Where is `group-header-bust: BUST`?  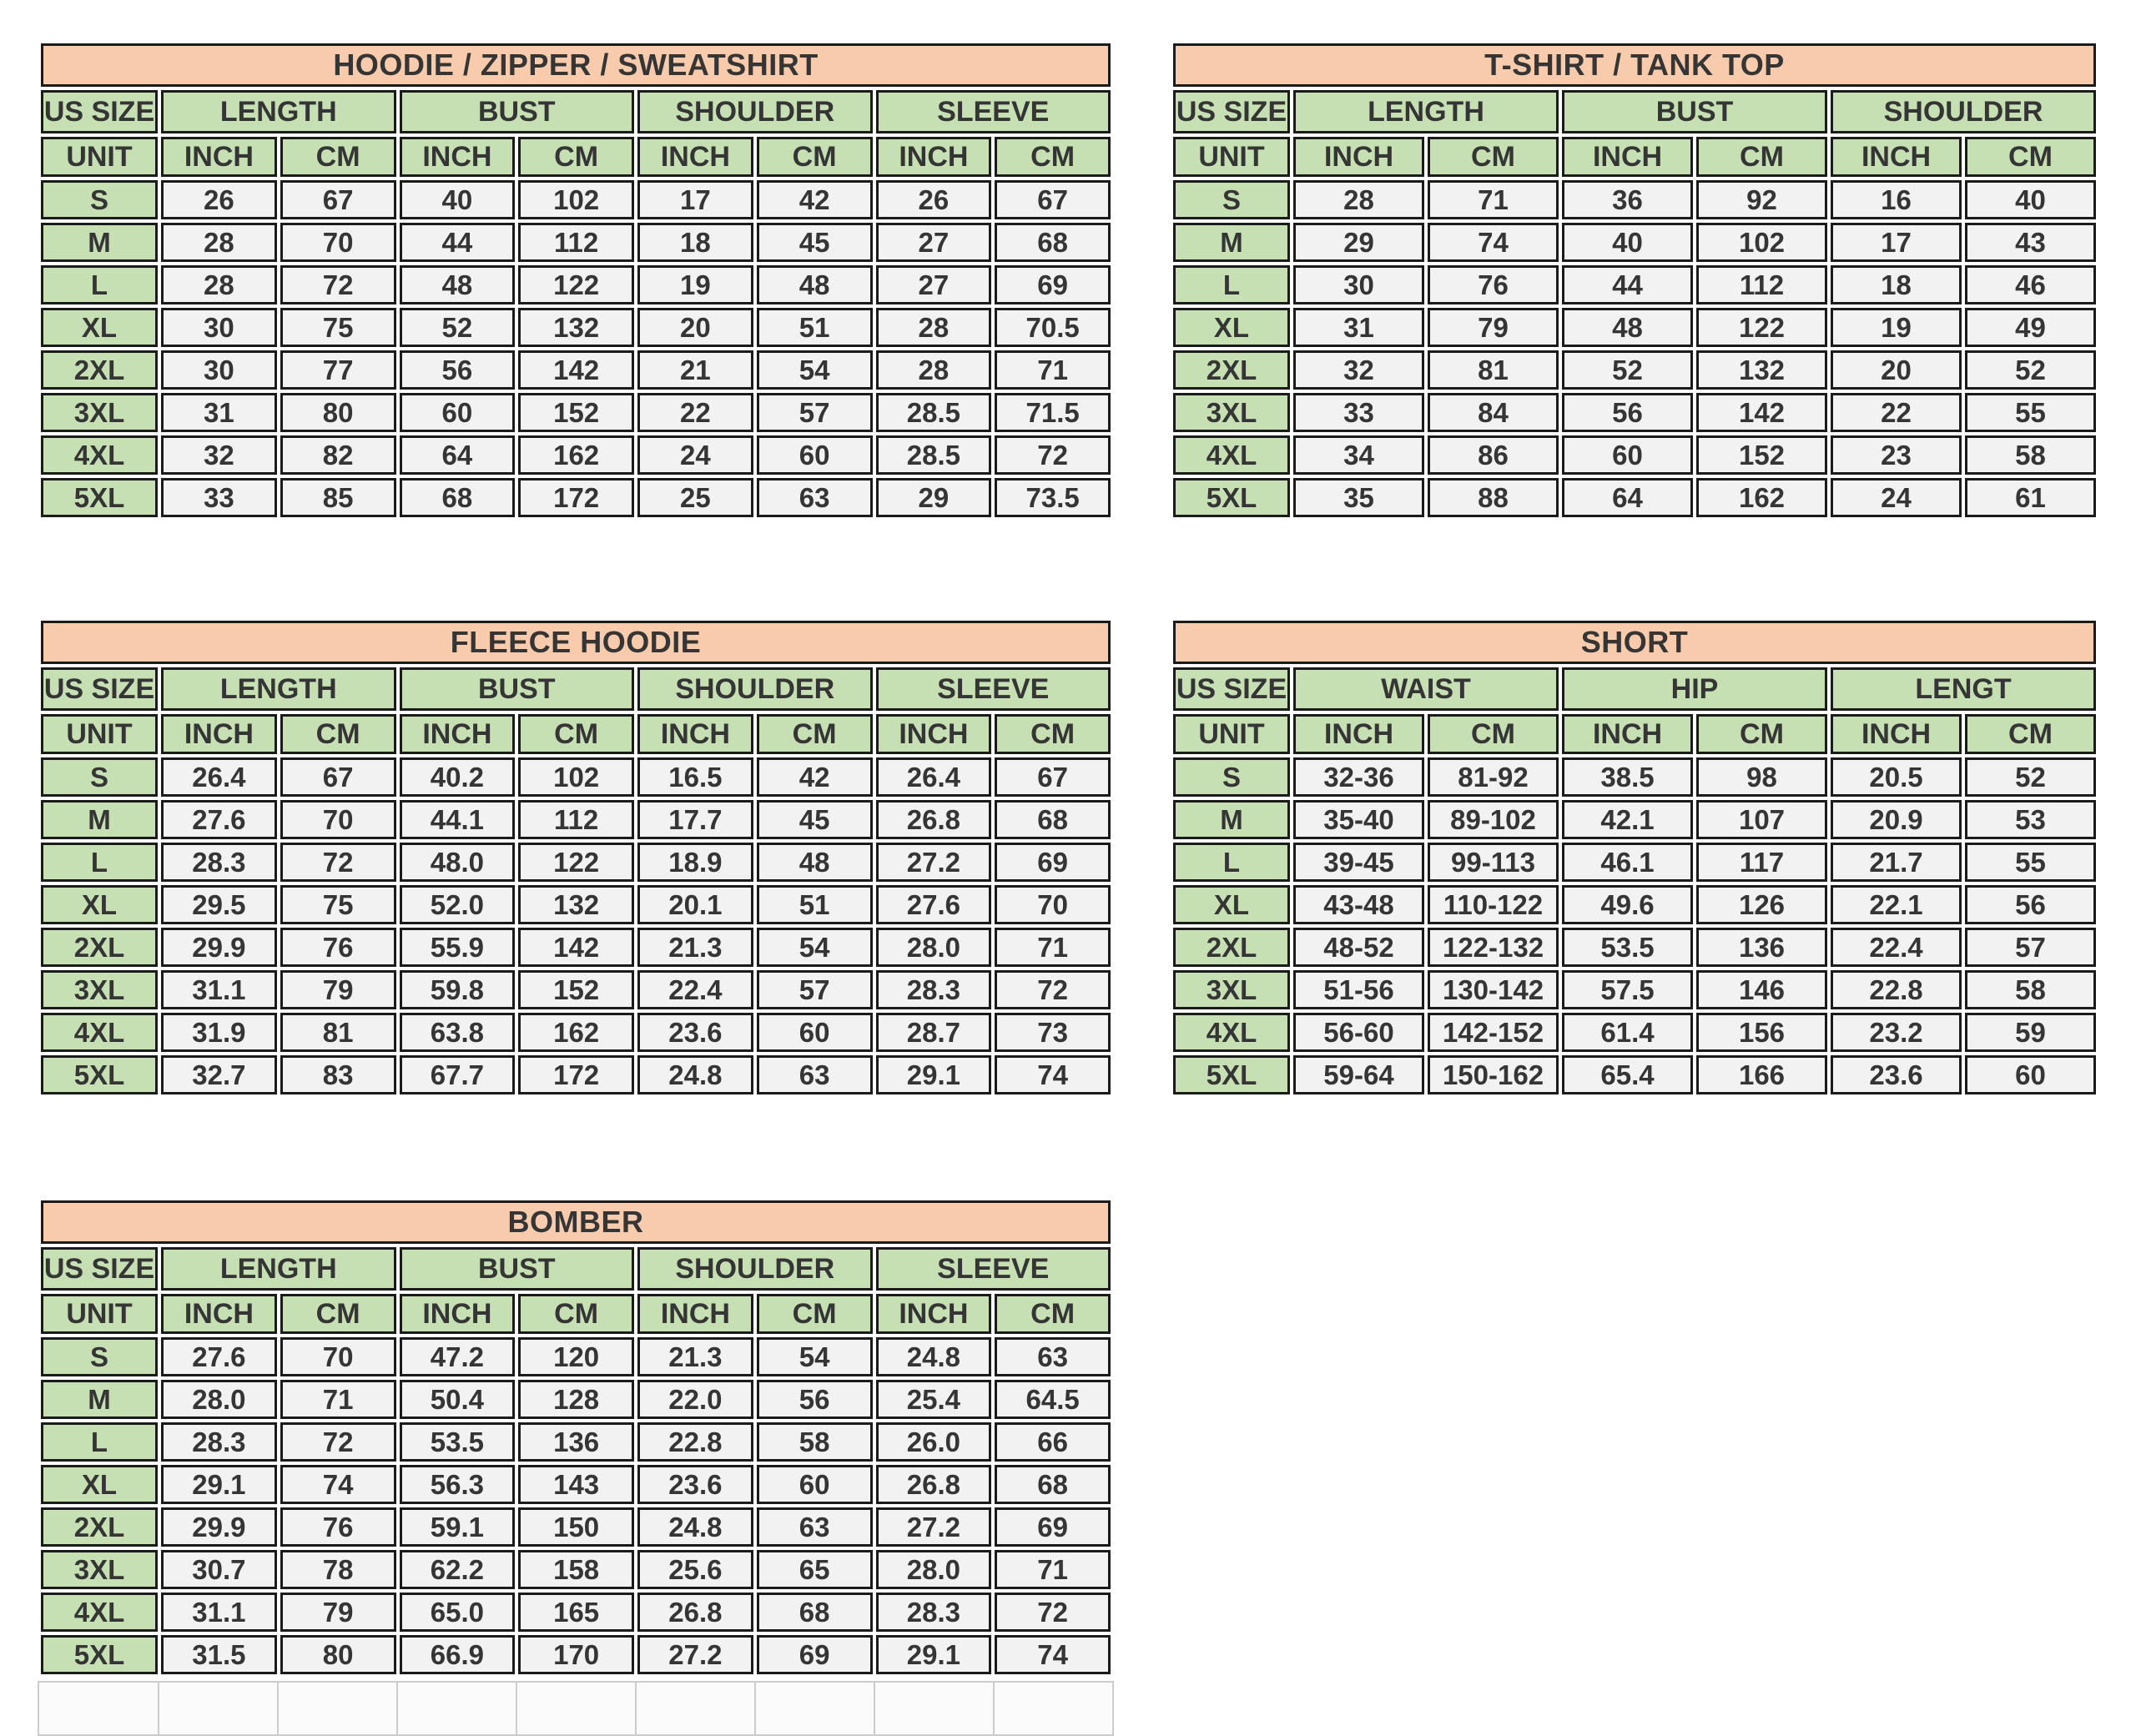
group-header-bust: BUST is located at coordinates (1694, 111).